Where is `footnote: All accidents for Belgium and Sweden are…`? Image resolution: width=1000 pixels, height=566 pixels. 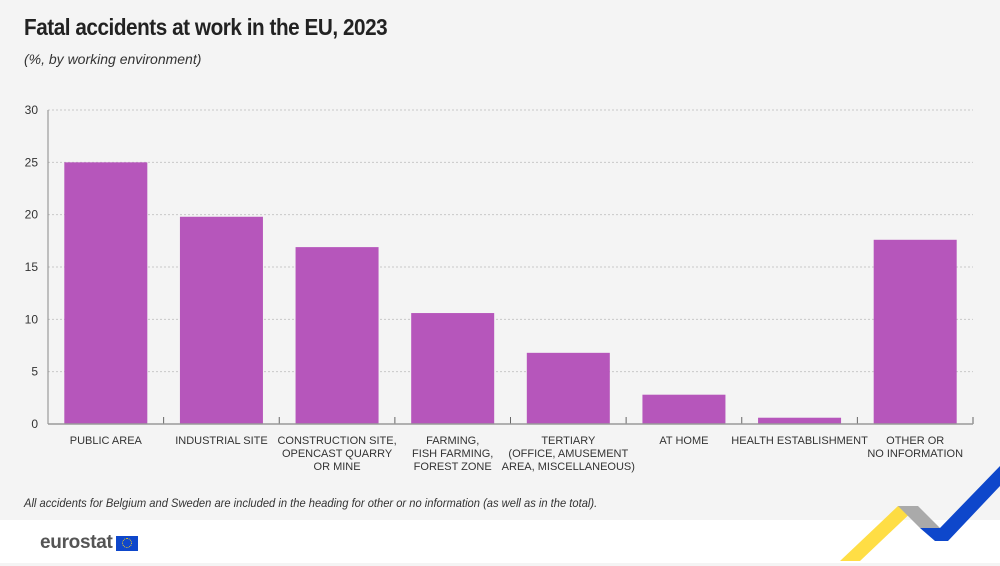 footnote: All accidents for Belgium and Sweden are… is located at coordinates (311, 503).